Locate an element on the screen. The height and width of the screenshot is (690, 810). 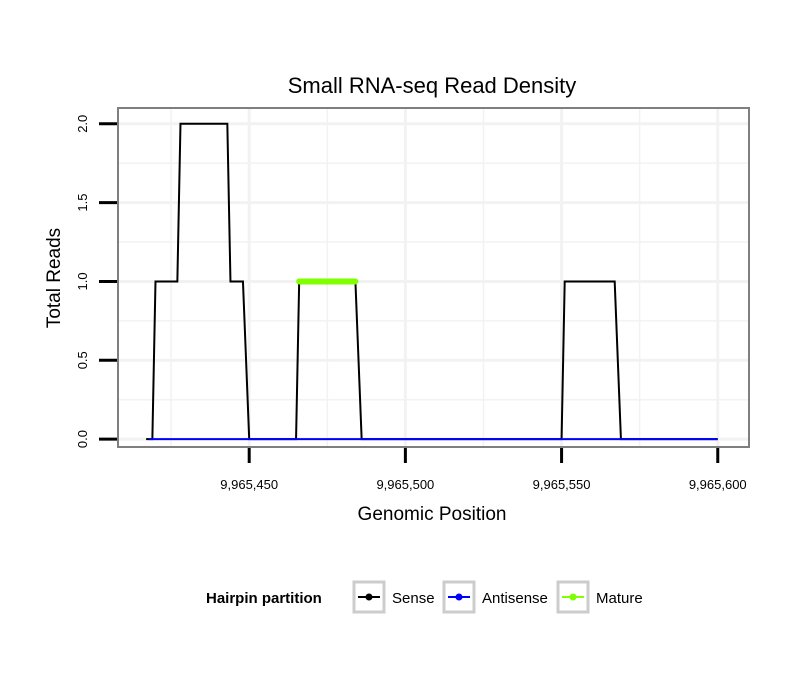
legend-item-antisense: Antisense is located at coordinates (495, 597).